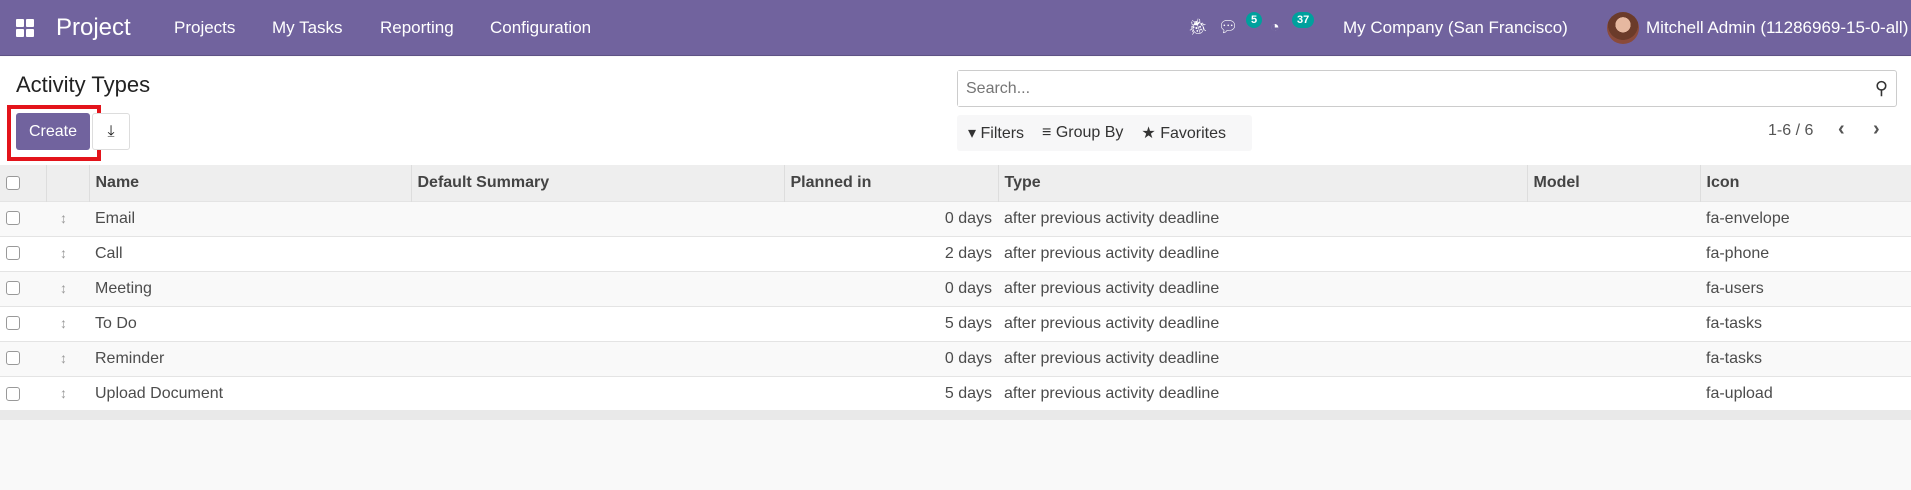 This screenshot has width=1911, height=490. I want to click on cell-icon: fa-phone, so click(1805, 253).